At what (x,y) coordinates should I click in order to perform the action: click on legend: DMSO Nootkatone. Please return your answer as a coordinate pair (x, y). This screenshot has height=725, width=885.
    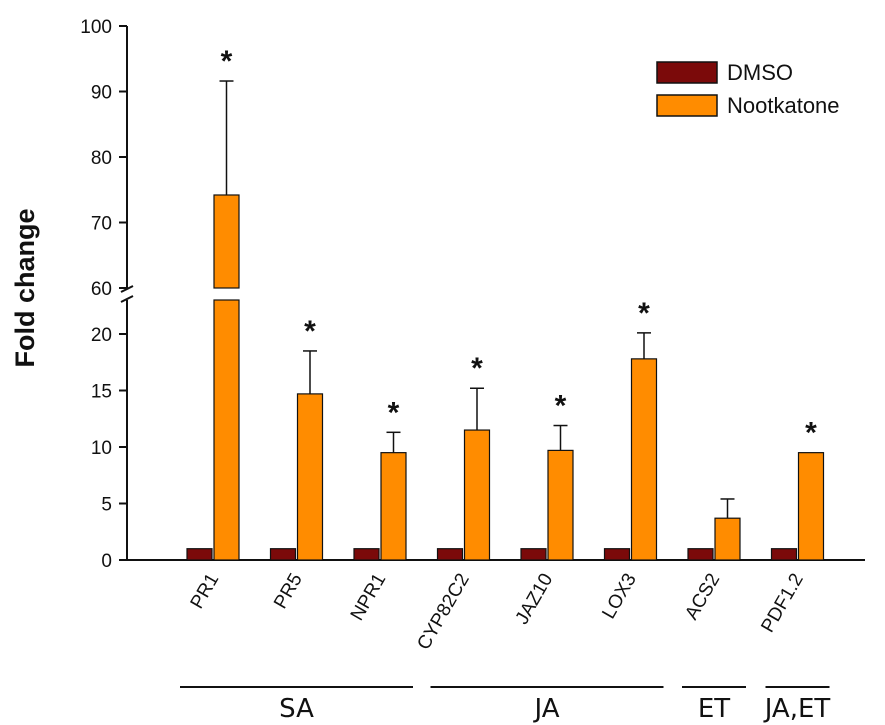
    Looking at the image, I should click on (748, 89).